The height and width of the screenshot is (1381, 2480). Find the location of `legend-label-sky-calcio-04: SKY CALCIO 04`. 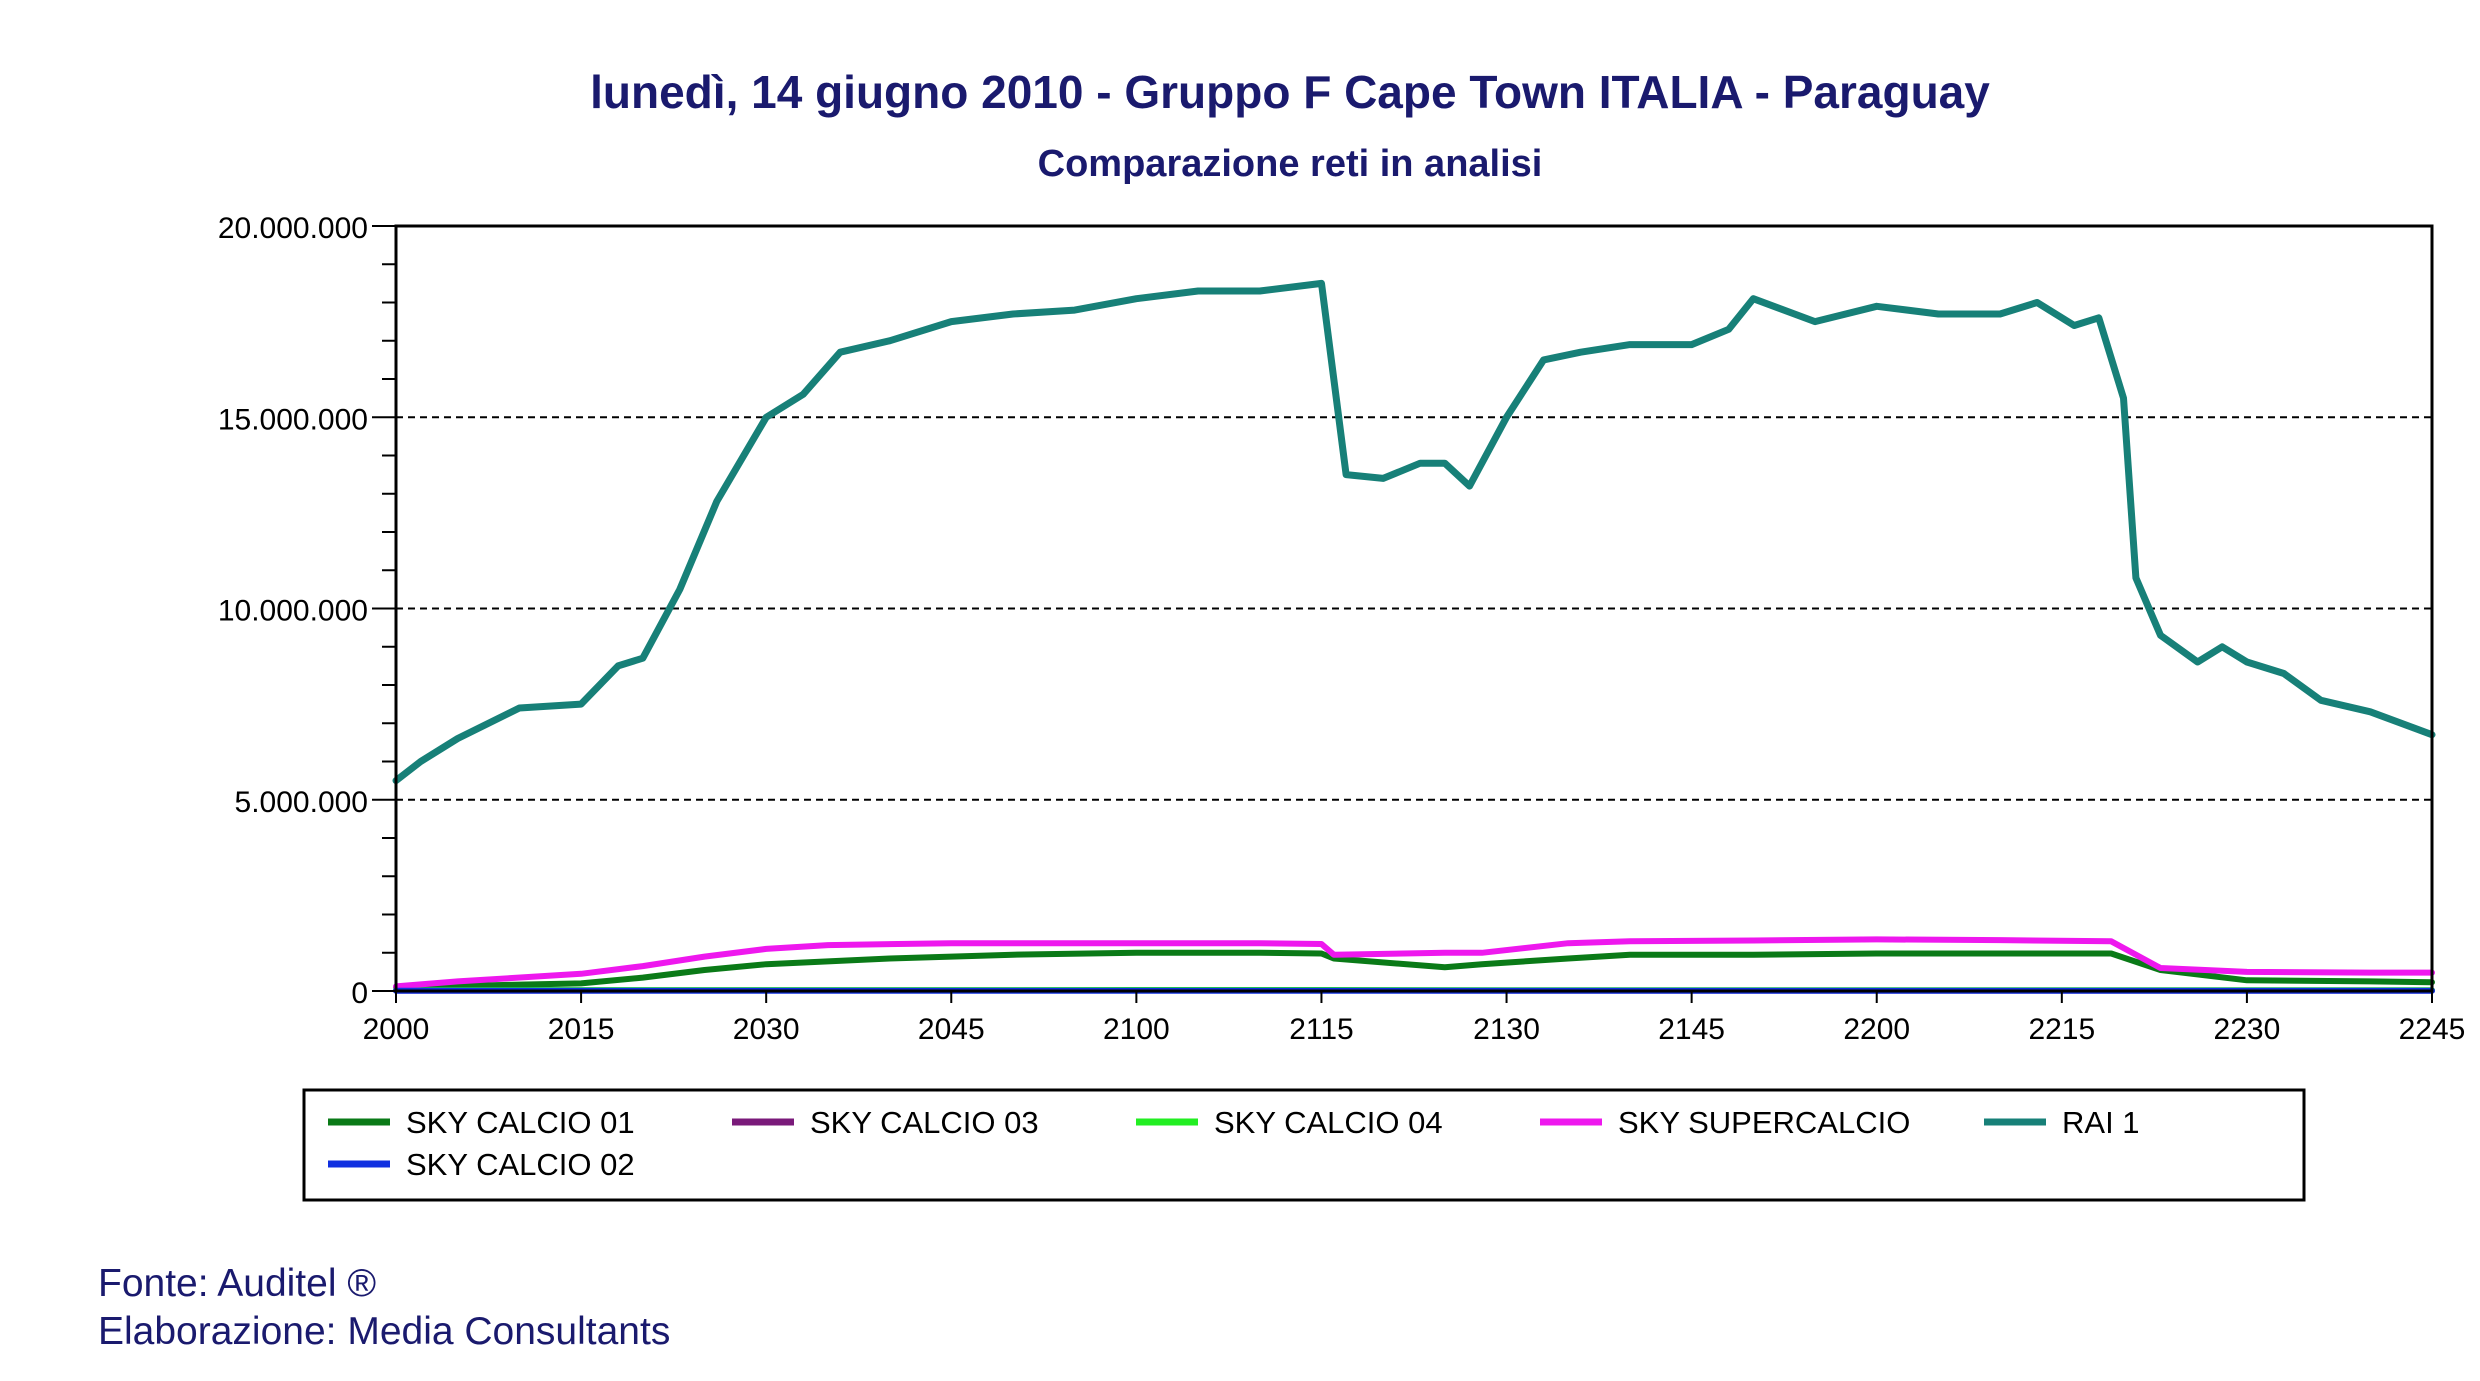

legend-label-sky-calcio-04: SKY CALCIO 04 is located at coordinates (1328, 1122).